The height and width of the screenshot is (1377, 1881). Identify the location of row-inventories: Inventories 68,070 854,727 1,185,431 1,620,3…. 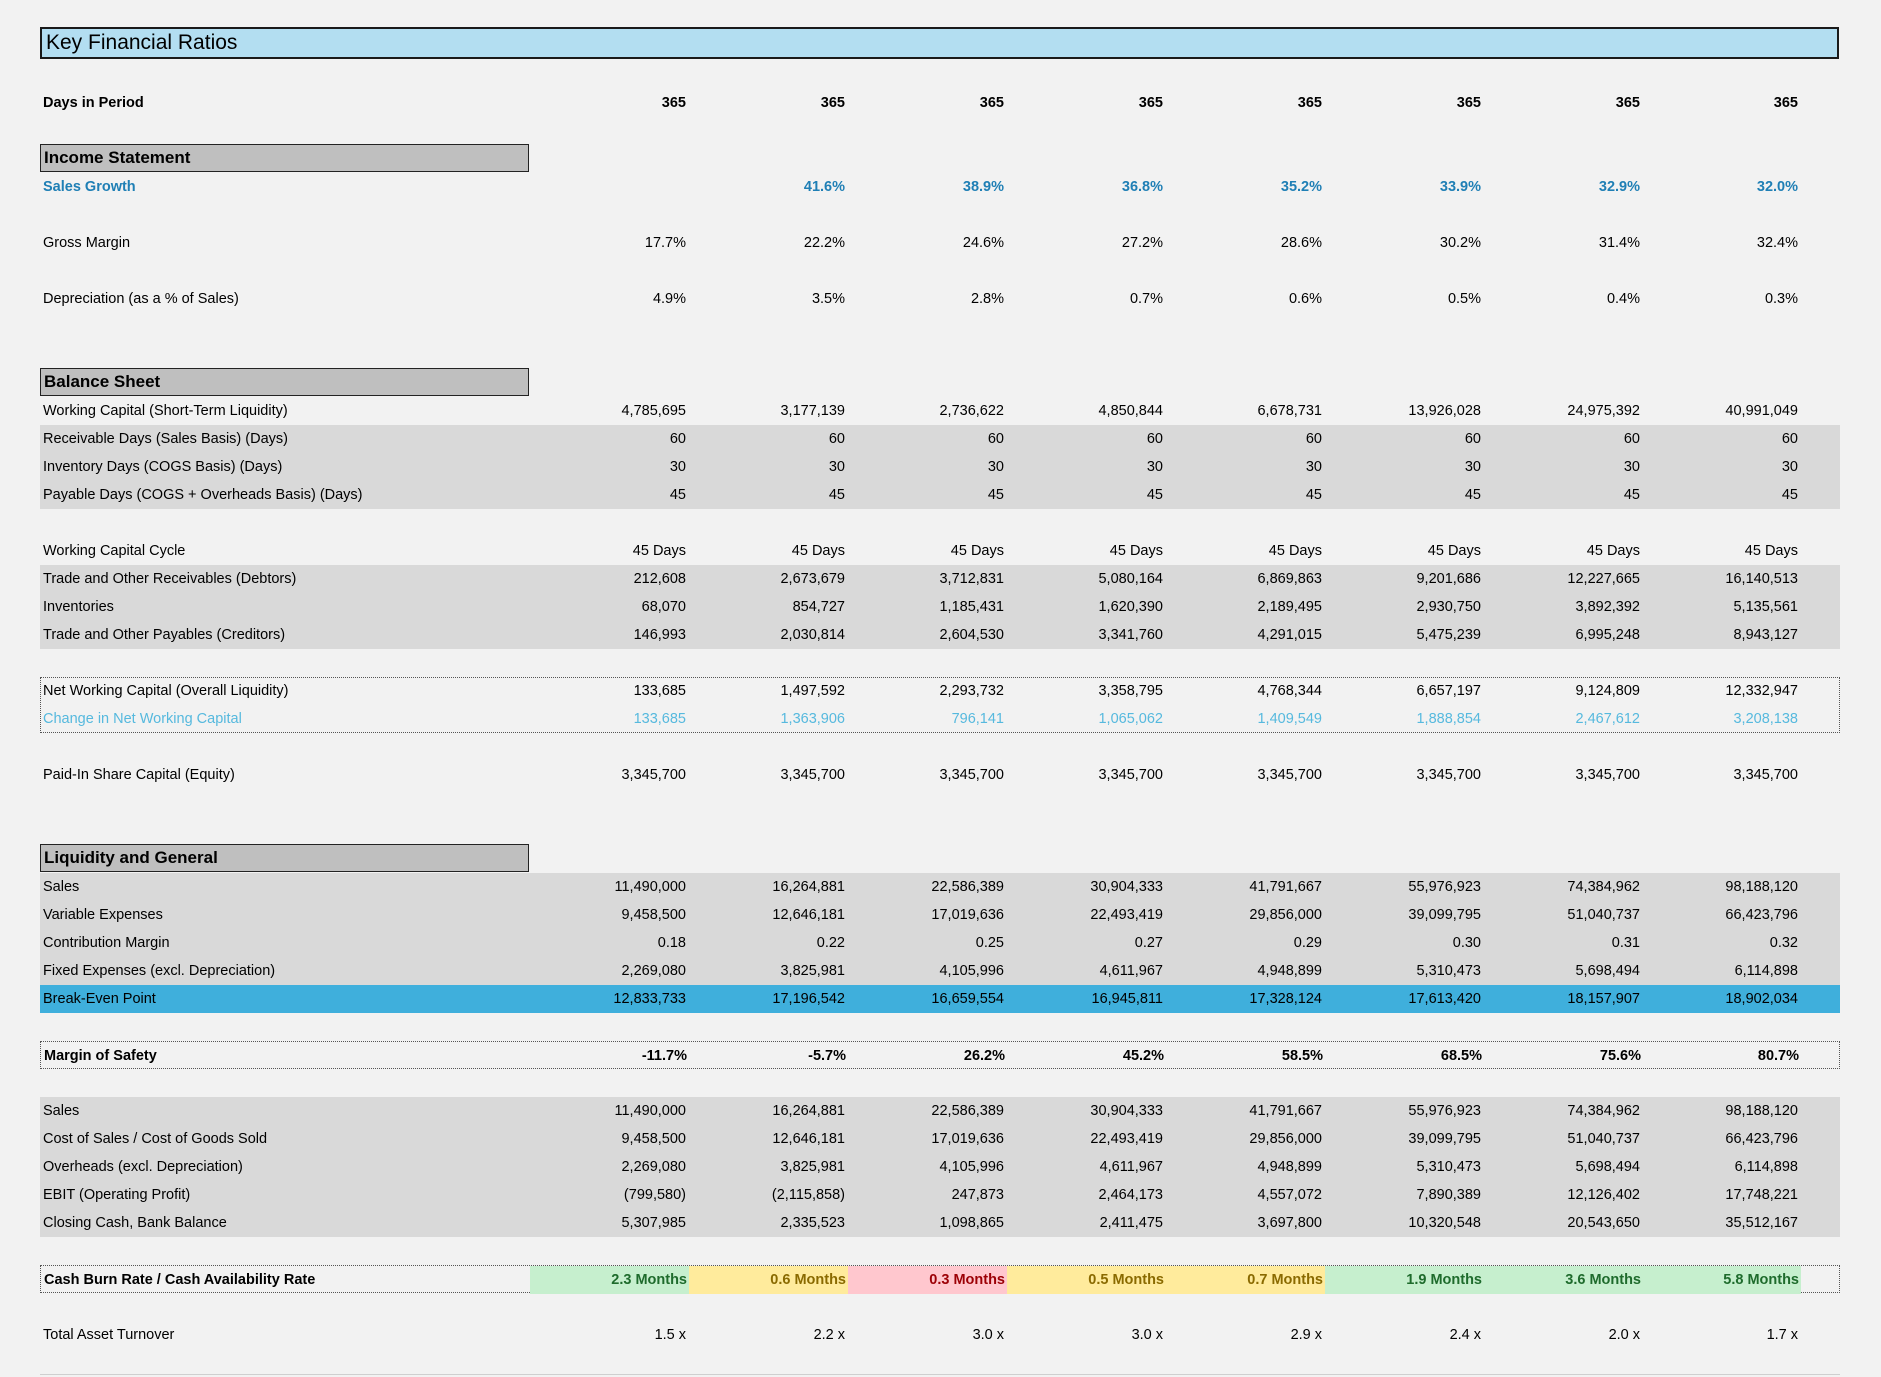
(940, 607).